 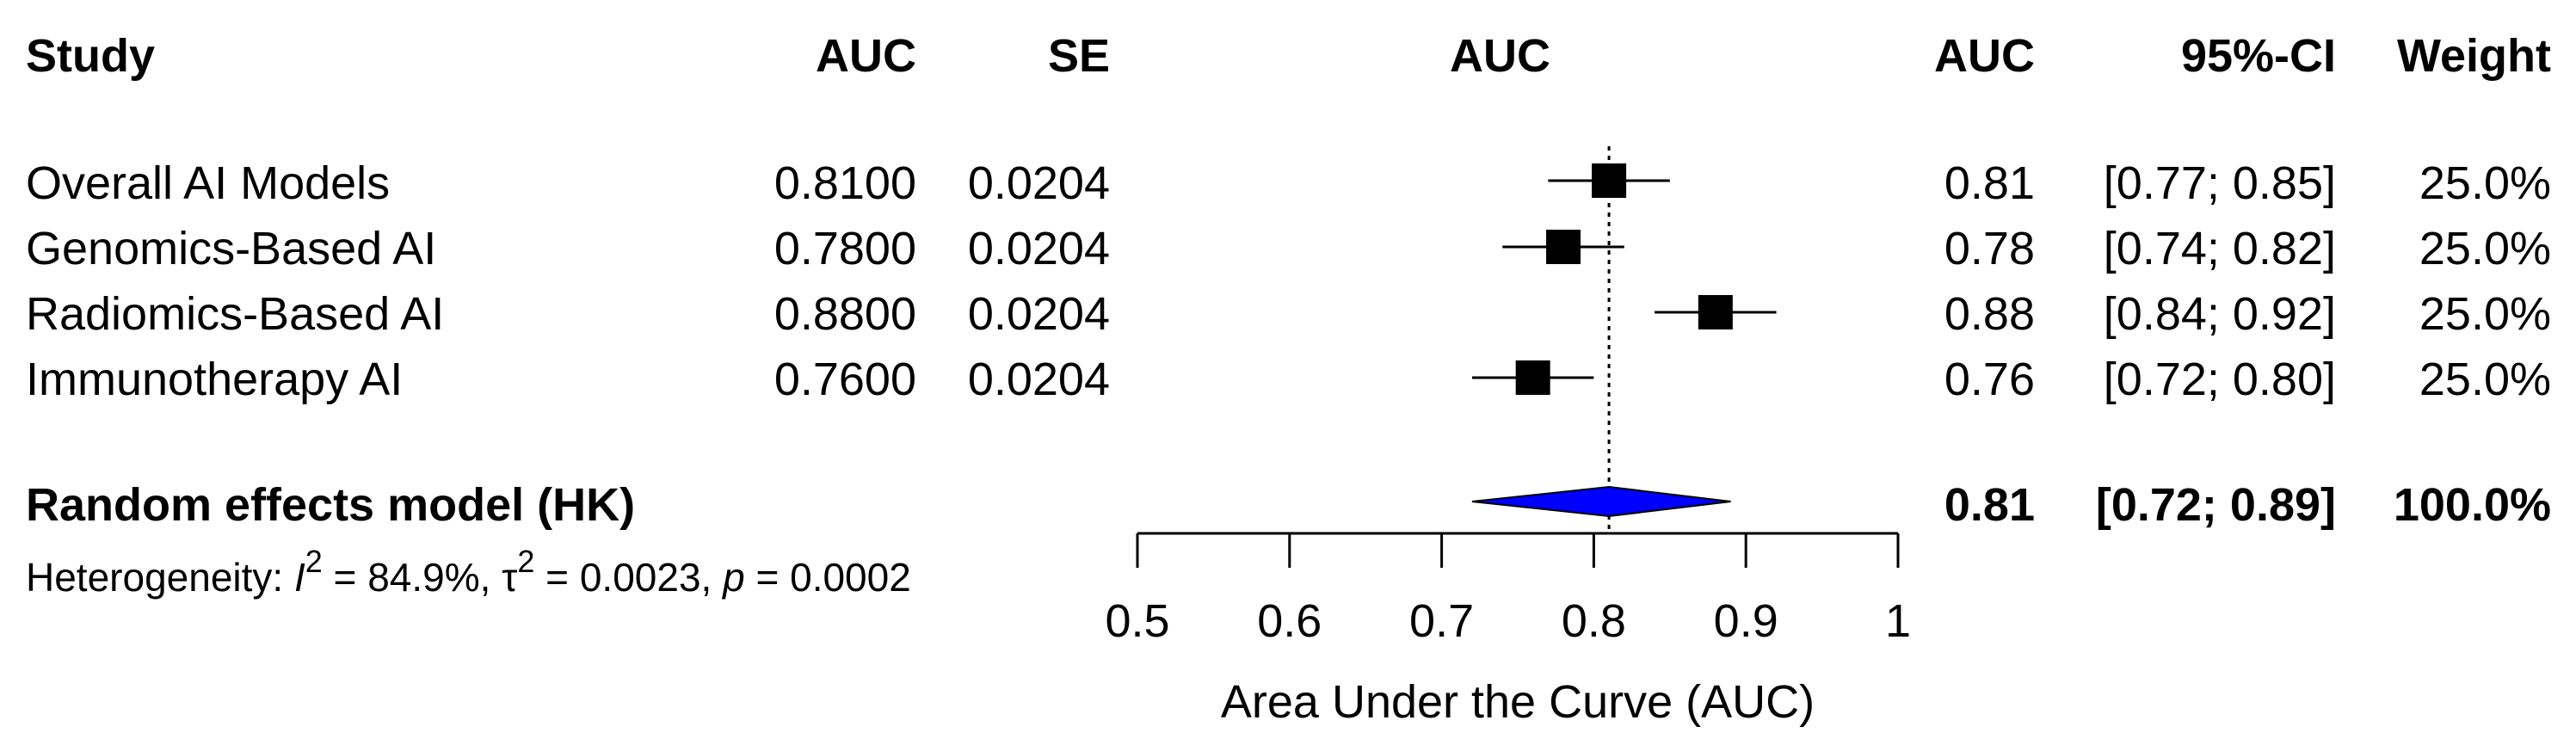 I want to click on p-value: = 0.0002, so click(x=827, y=577).